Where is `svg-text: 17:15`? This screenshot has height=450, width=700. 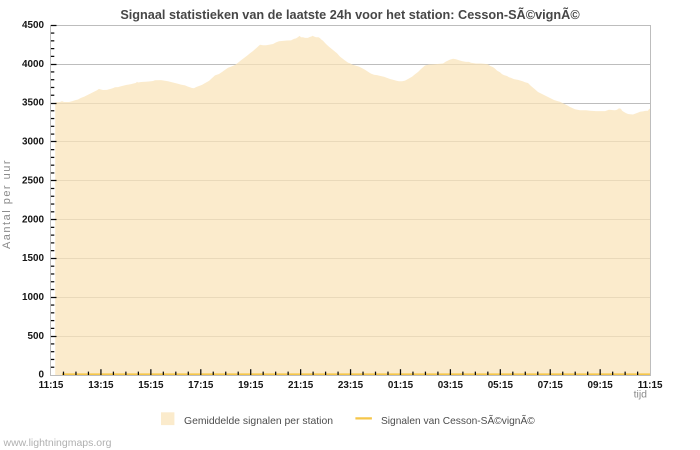
svg-text: 17:15 is located at coordinates (201, 385).